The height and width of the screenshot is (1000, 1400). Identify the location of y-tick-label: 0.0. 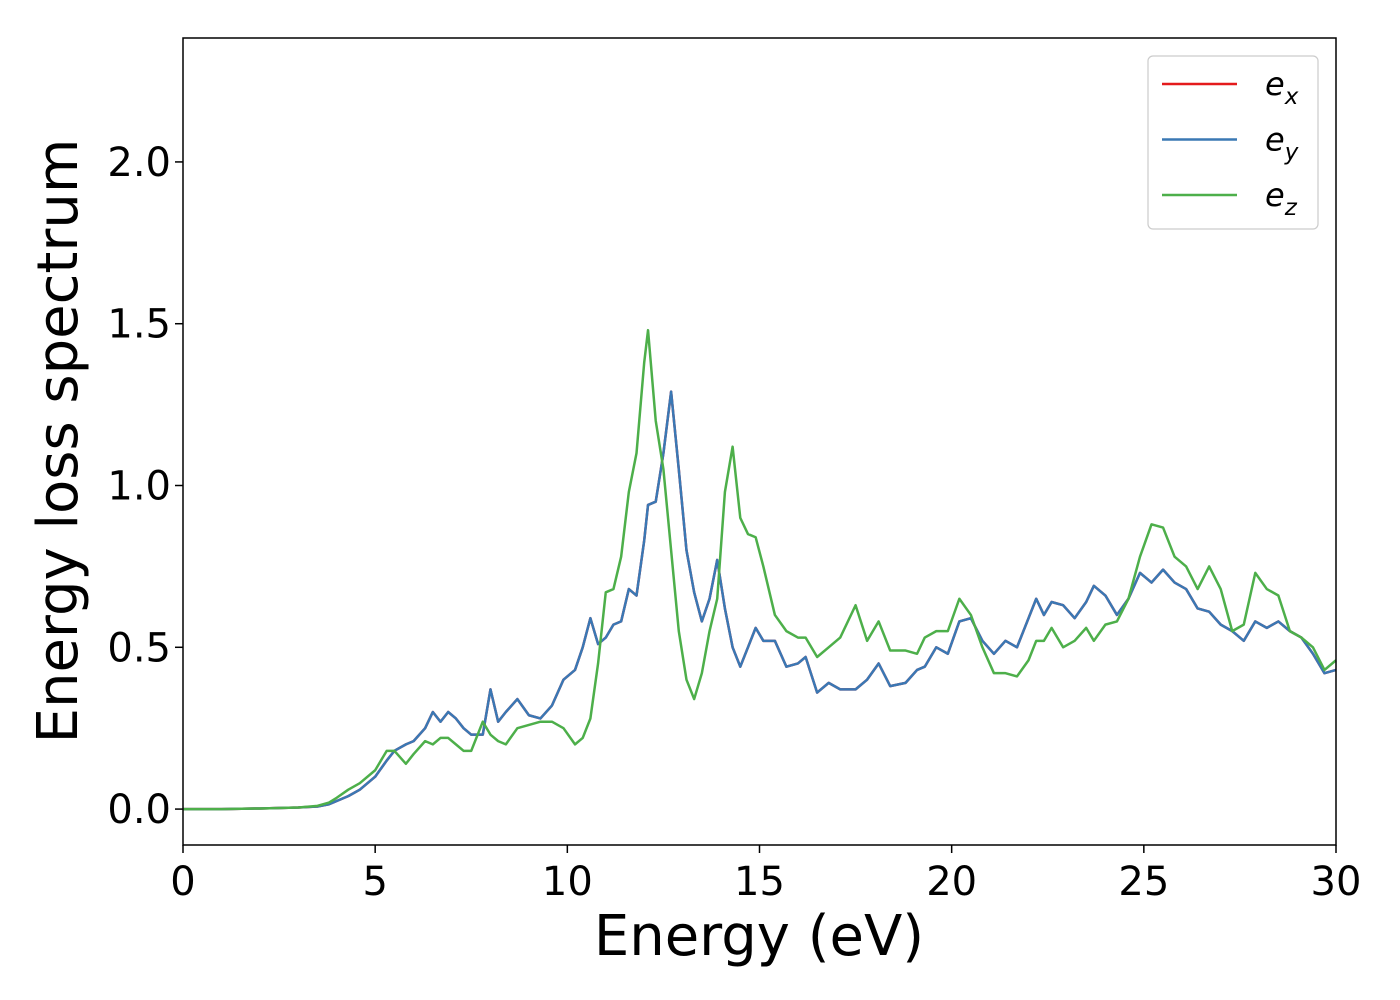
(139, 810).